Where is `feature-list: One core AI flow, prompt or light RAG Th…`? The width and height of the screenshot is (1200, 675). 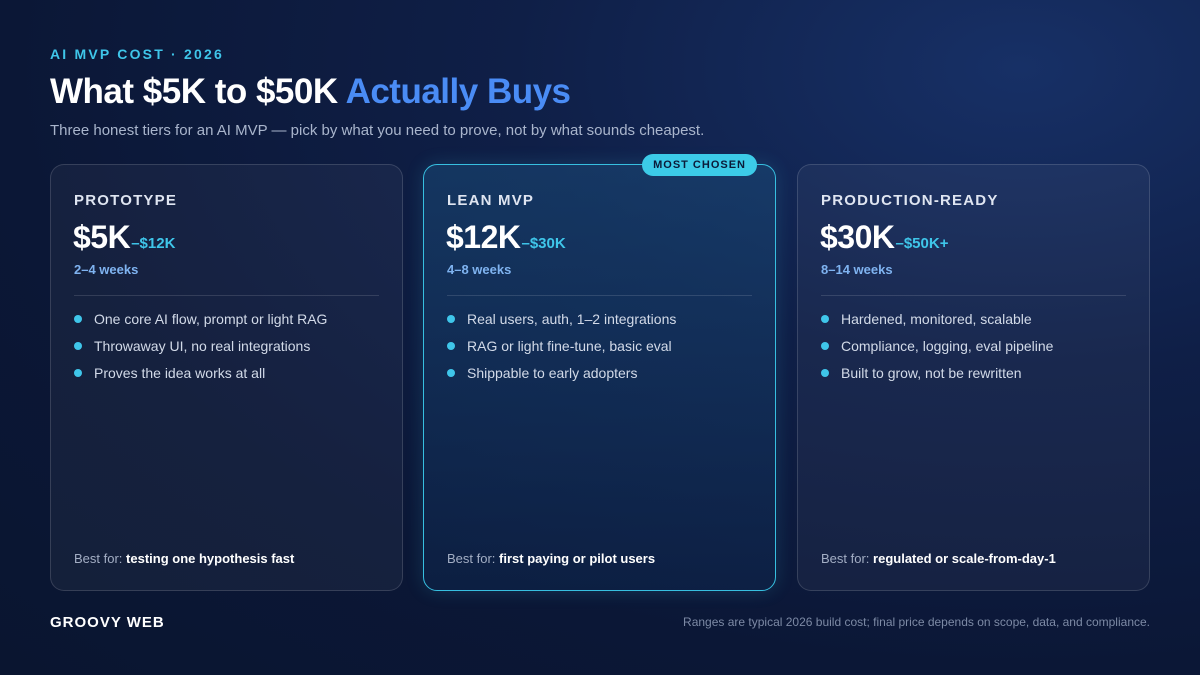 feature-list: One core AI flow, prompt or light RAG Th… is located at coordinates (200, 350).